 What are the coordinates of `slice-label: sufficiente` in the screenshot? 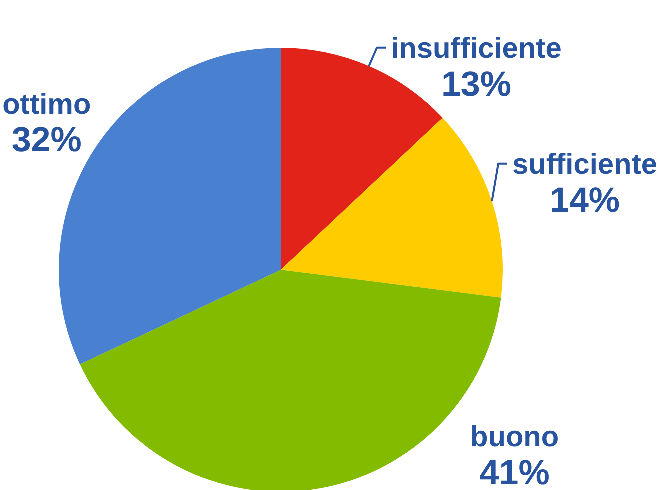 It's located at (585, 165).